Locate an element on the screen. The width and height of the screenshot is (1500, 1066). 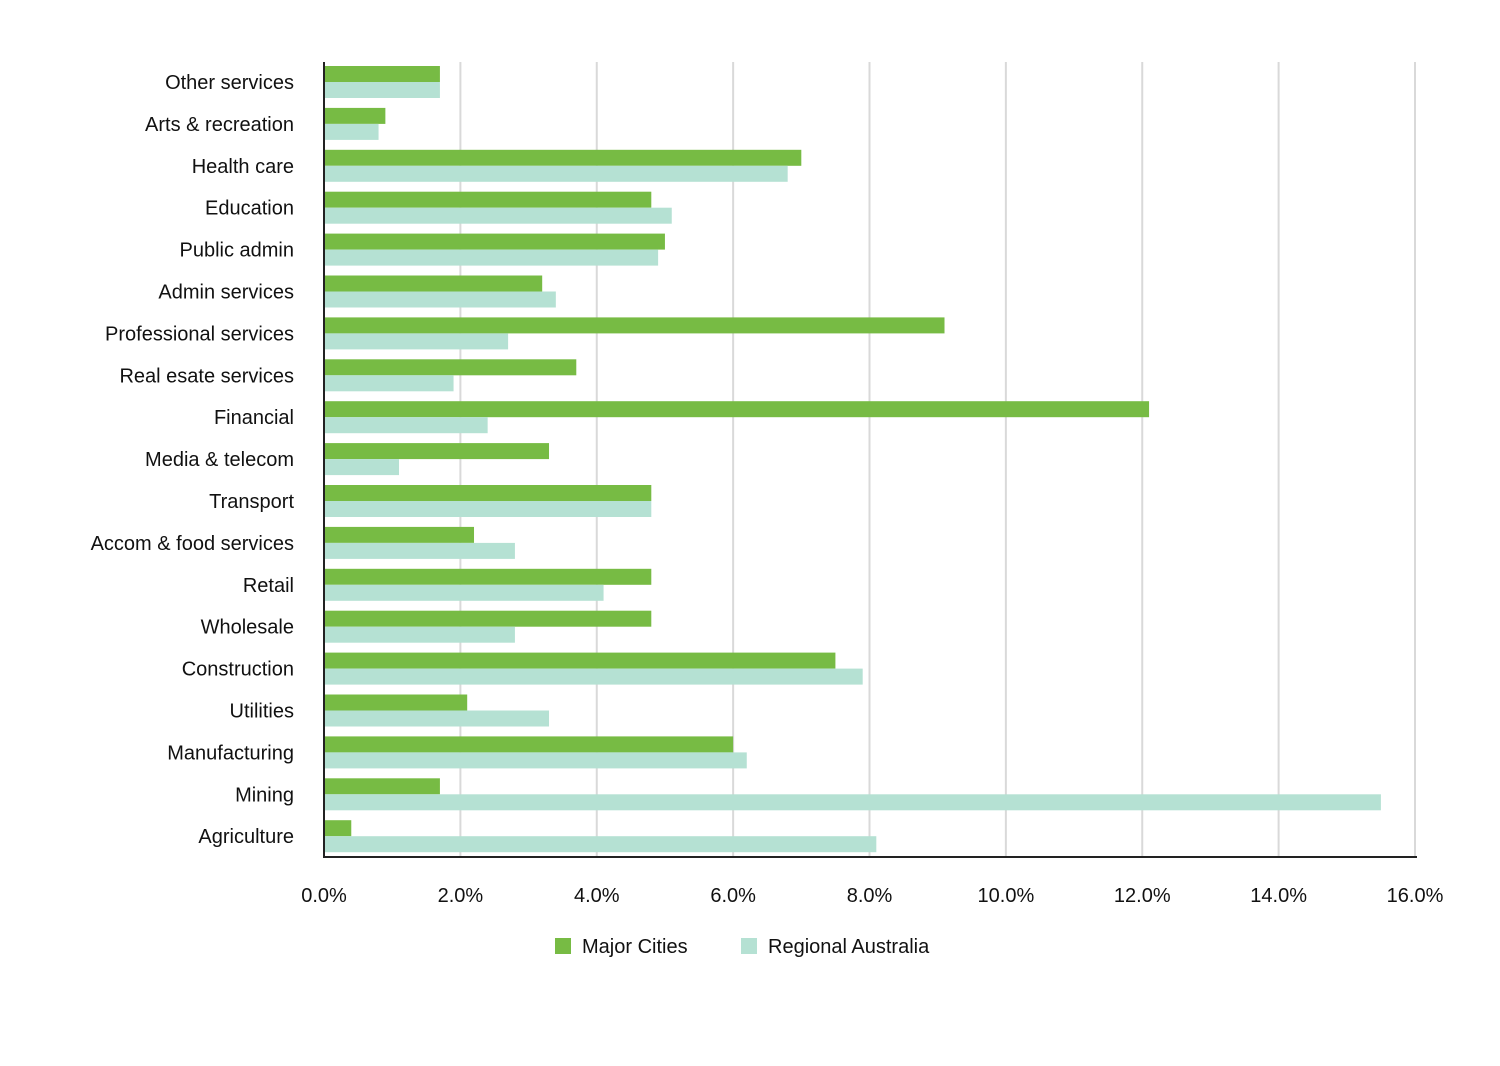
x-tick-label: 6.0% is located at coordinates (733, 896).